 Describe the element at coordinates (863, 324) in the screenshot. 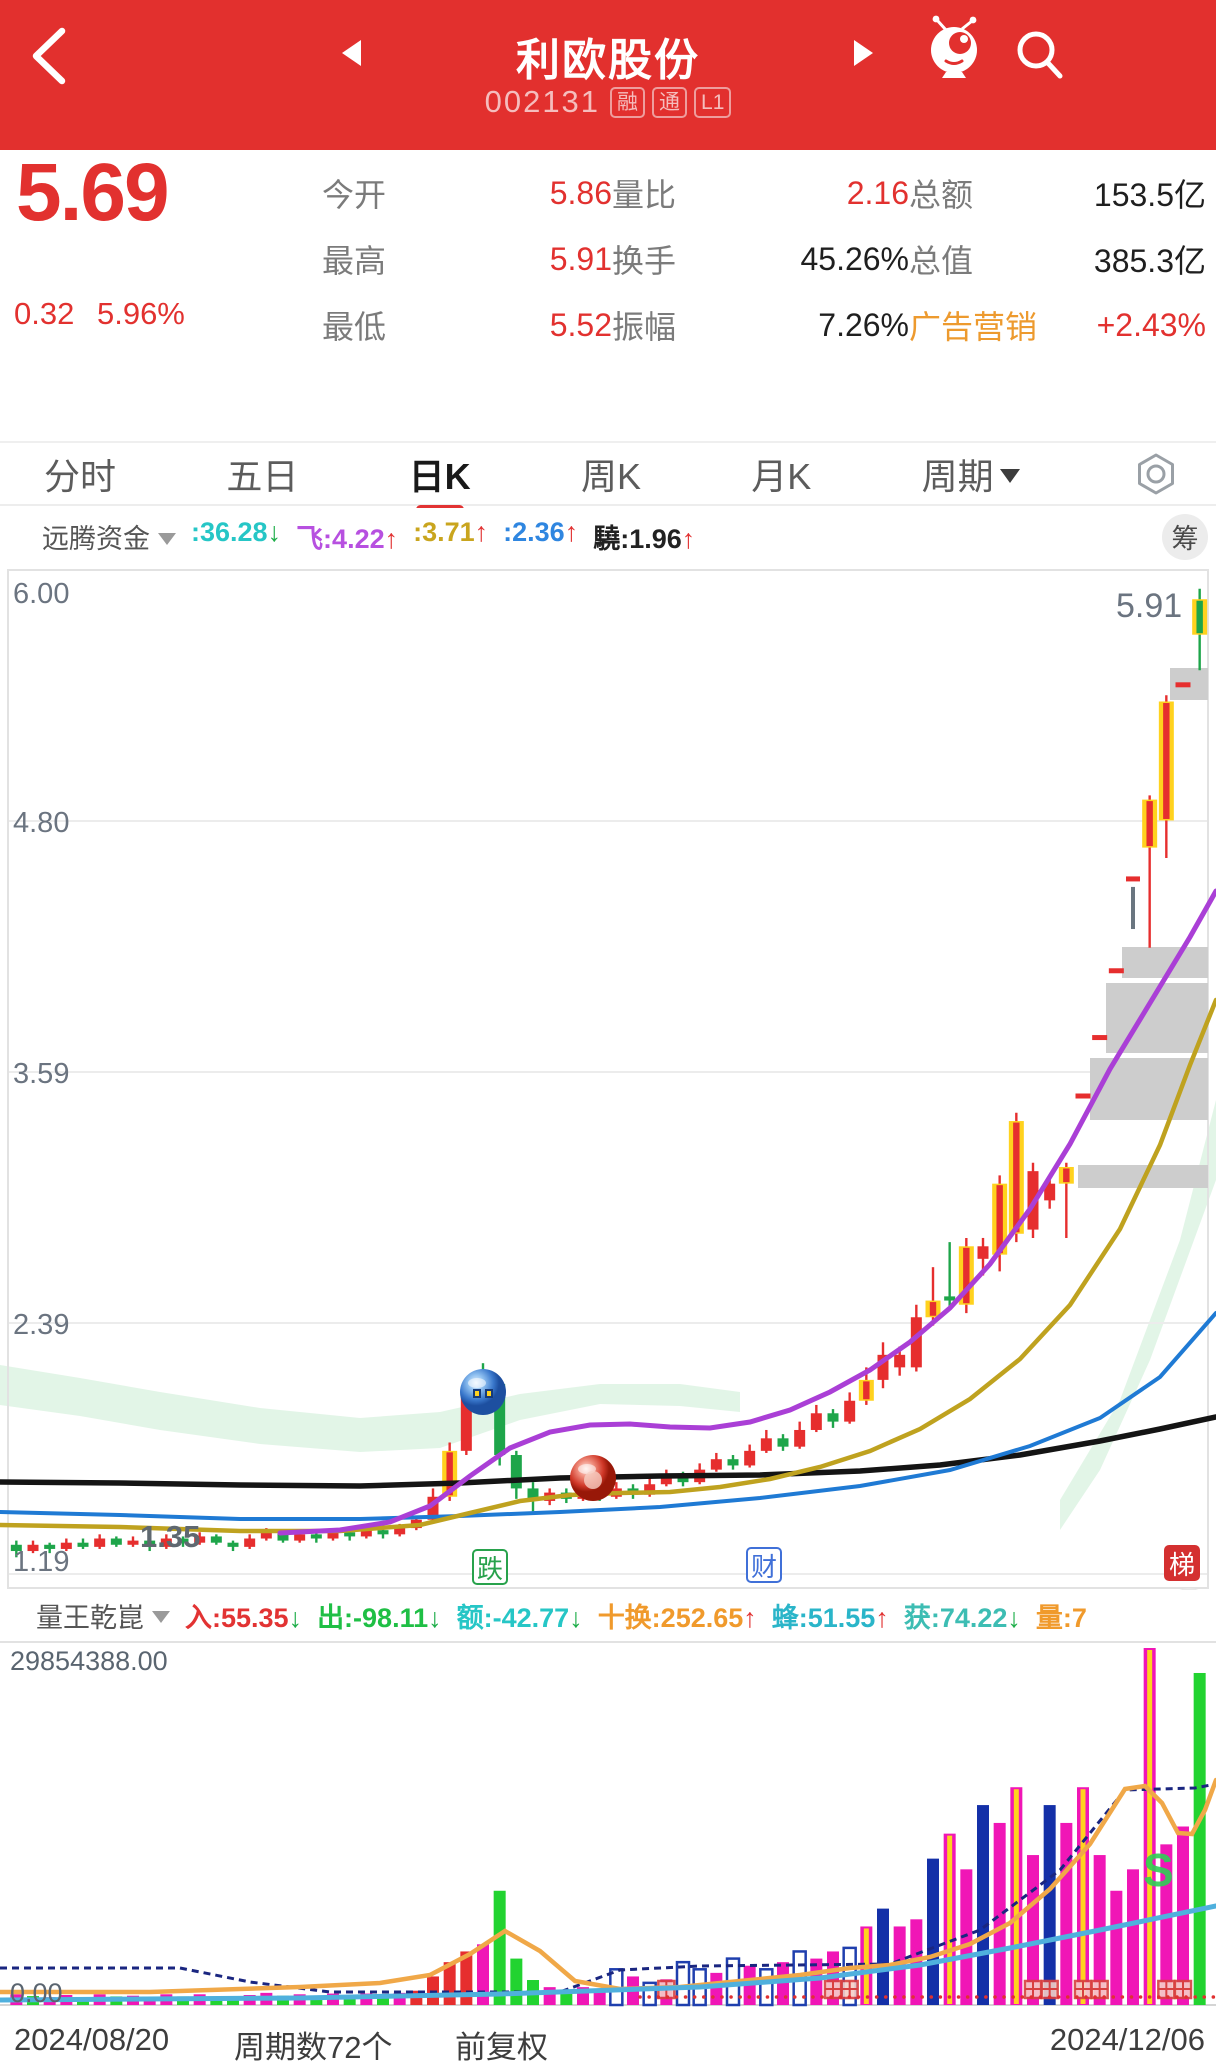

I see `stat-value: 7.26%` at that location.